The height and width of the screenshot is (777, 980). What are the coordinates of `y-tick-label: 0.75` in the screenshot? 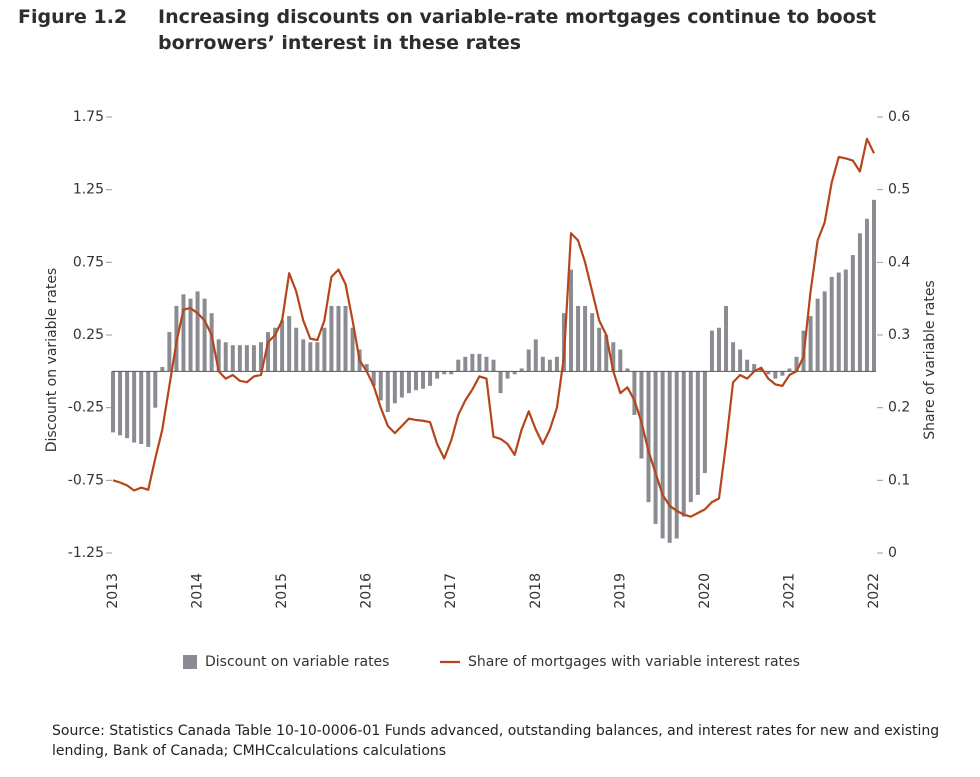 It's located at (88, 262).